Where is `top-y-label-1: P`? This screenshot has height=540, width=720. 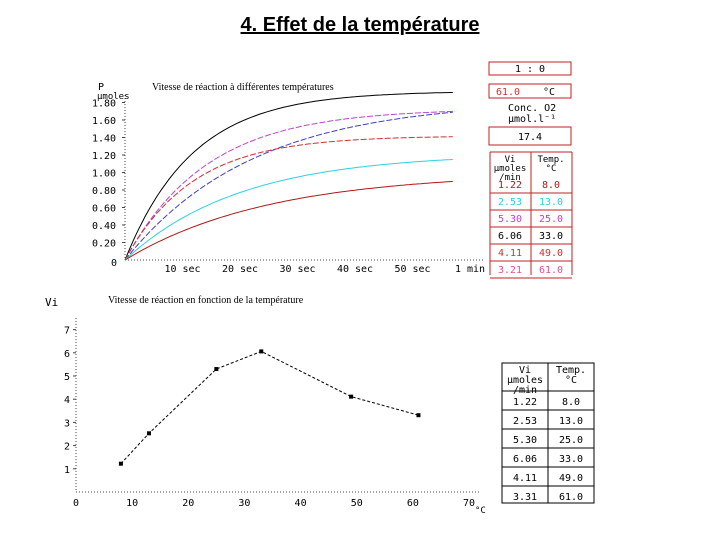 top-y-label-1: P is located at coordinates (101, 87).